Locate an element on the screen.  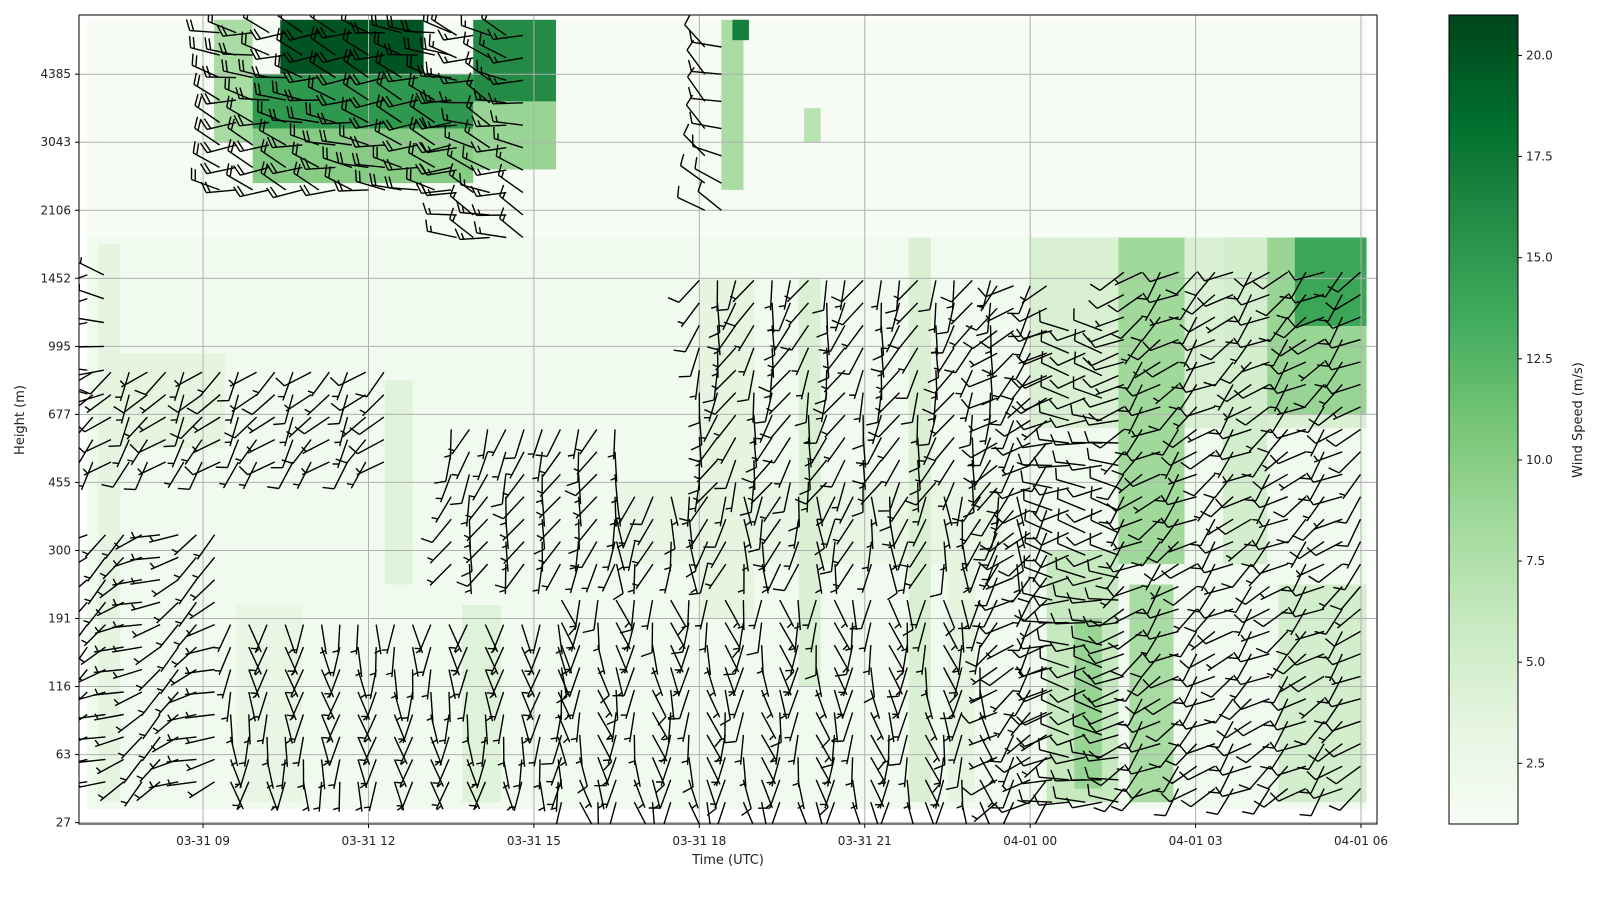
y-tick-label: 677 is located at coordinates (59, 414).